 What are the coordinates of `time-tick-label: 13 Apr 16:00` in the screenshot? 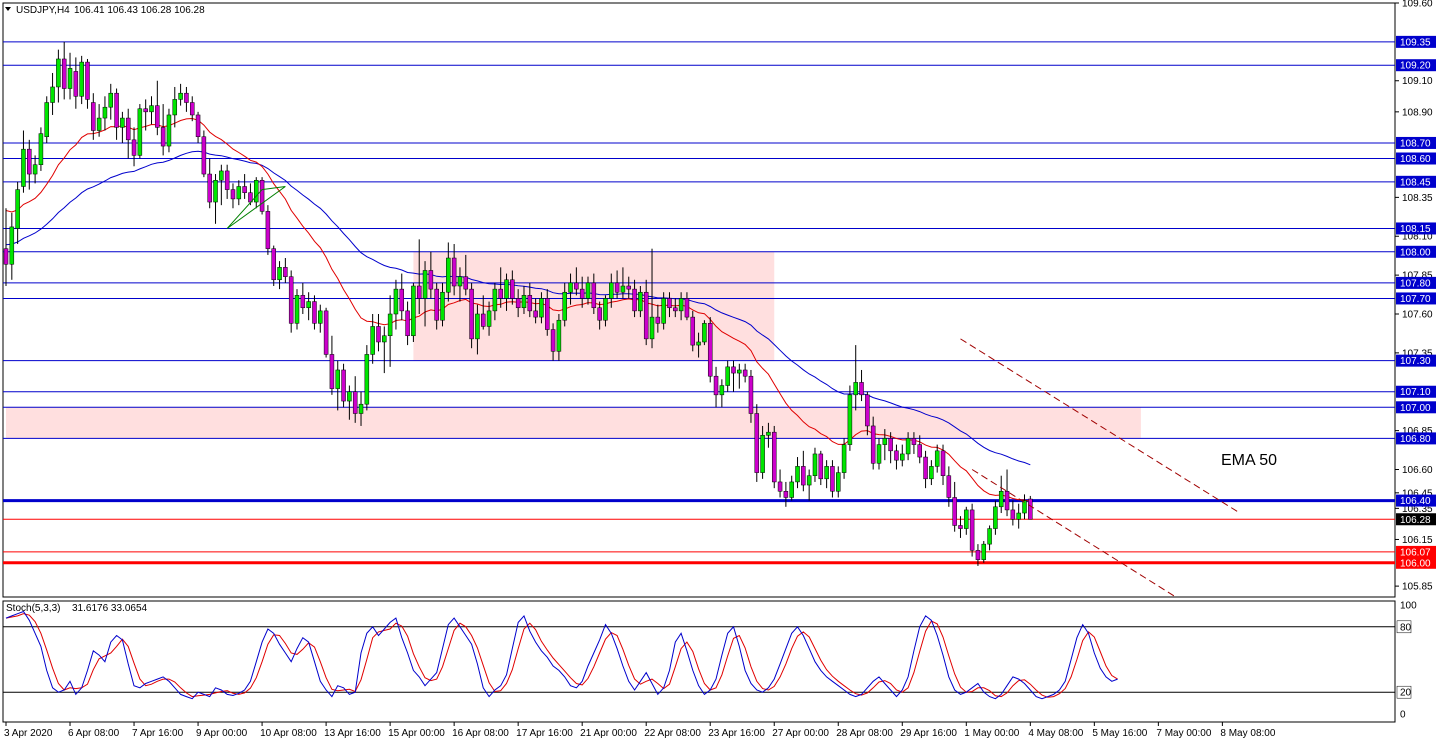 It's located at (352, 733).